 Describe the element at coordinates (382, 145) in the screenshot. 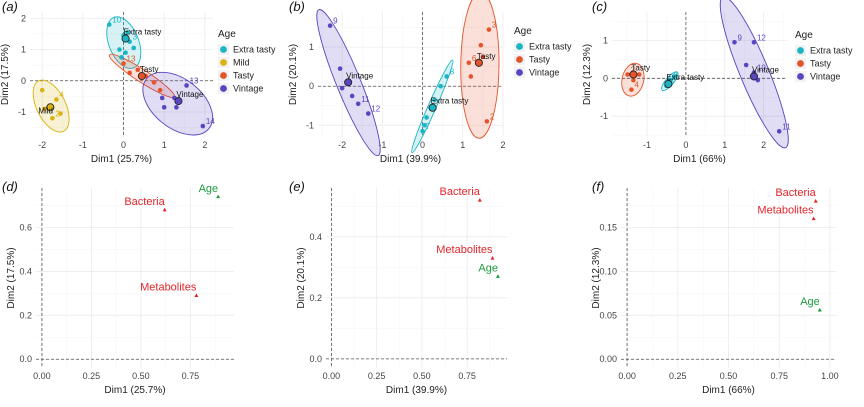

I see `x-tick-label: -1` at that location.